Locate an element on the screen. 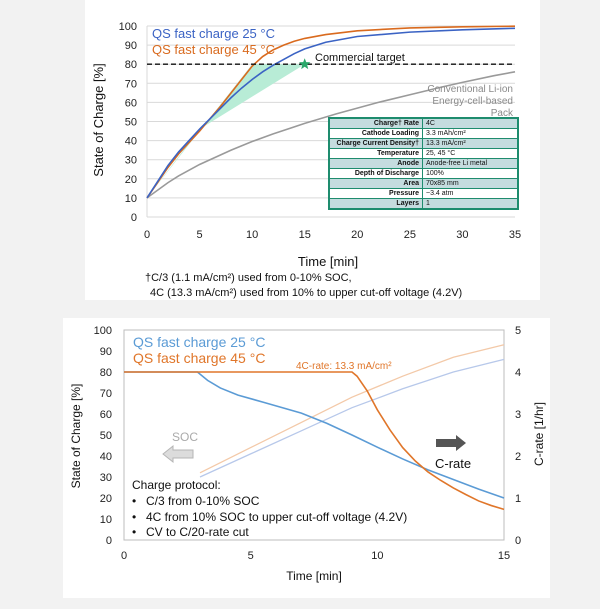 This screenshot has height=609, width=600. top-y-tick: 70 is located at coordinates (131, 84).